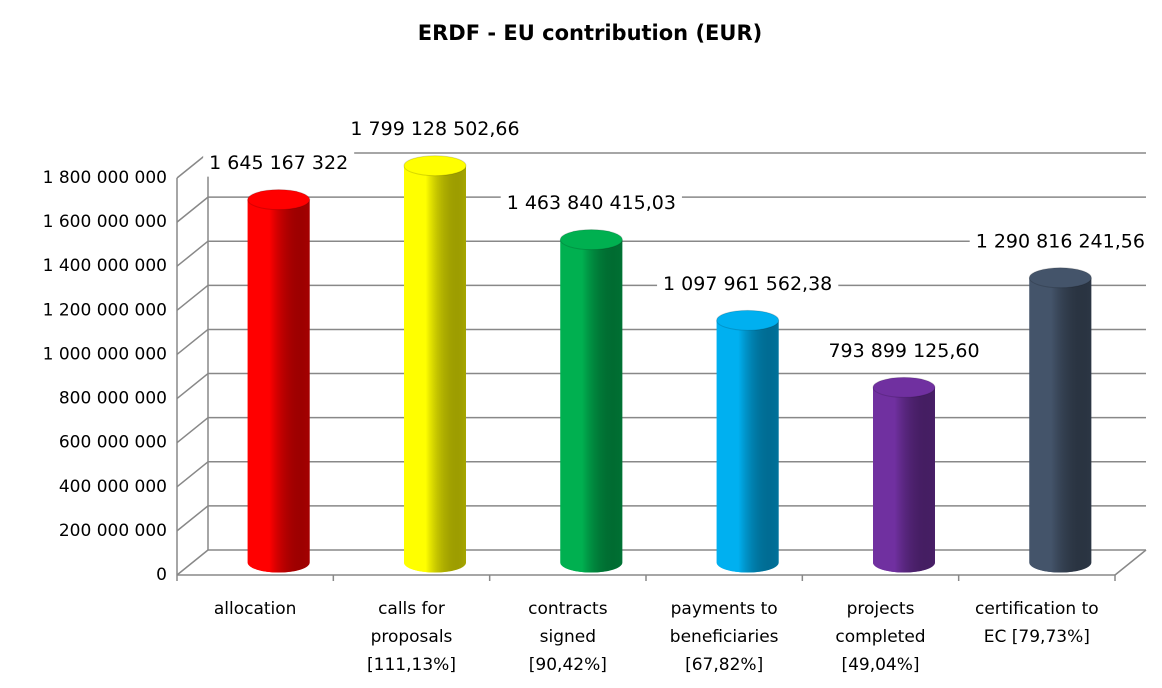 The width and height of the screenshot is (1162, 688). Describe the element at coordinates (411, 665) in the screenshot. I see `x-tick-label: [111,13%]` at that location.